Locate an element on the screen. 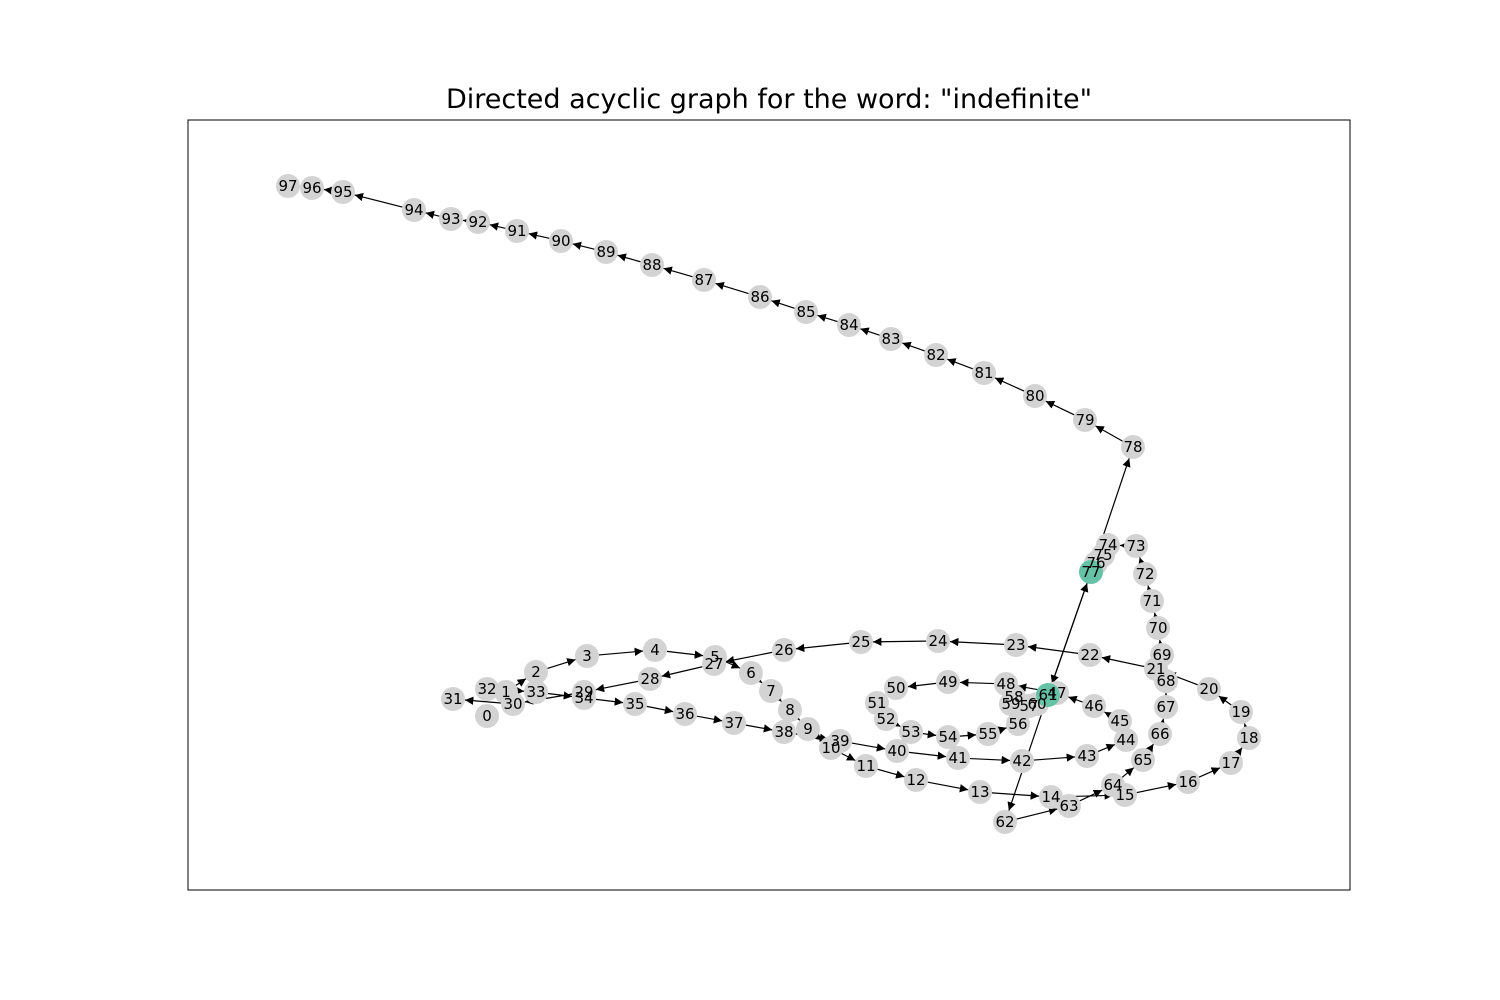 Image resolution: width=1500 pixels, height=1000 pixels. node-label-34: 34 is located at coordinates (583, 698).